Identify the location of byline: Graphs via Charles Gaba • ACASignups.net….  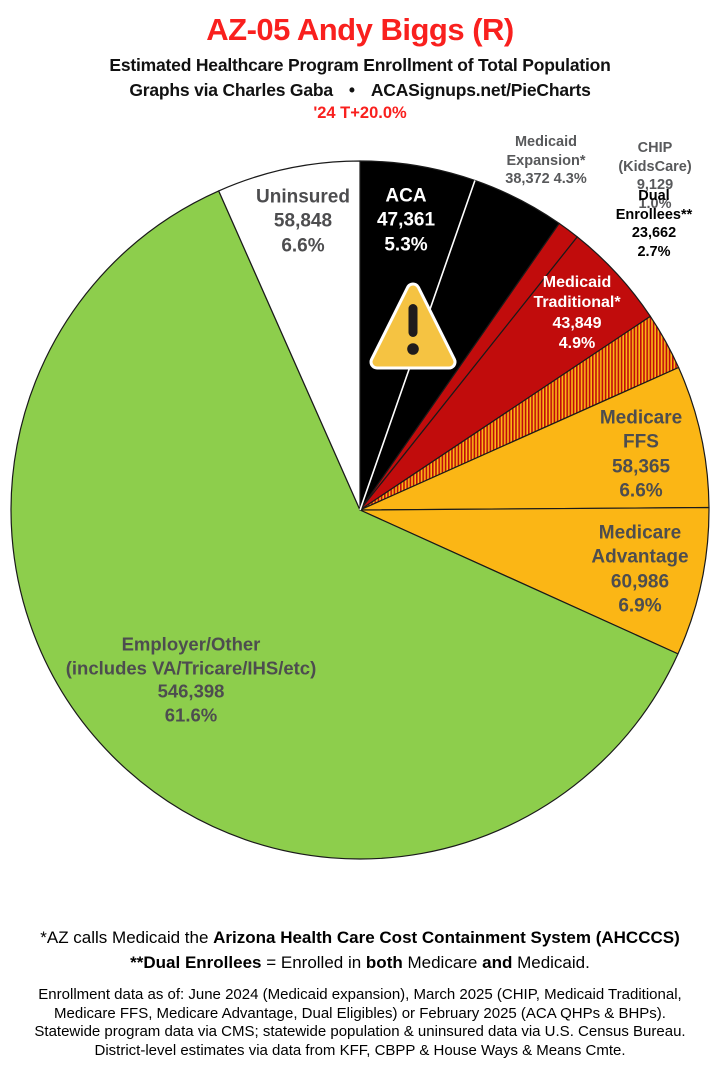
(360, 90).